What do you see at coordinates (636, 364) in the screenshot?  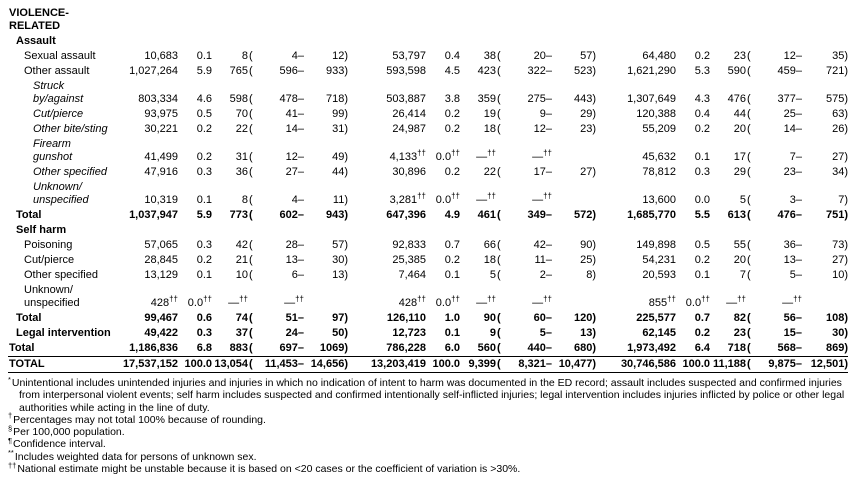 I see `cell-num: 30,746,586` at bounding box center [636, 364].